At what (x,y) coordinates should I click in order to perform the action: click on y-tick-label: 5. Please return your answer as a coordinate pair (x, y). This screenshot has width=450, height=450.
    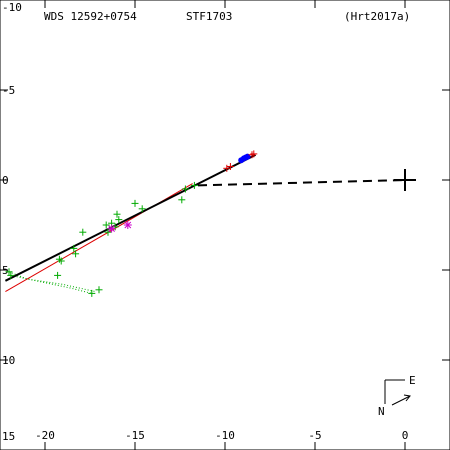
    Looking at the image, I should click on (5, 270).